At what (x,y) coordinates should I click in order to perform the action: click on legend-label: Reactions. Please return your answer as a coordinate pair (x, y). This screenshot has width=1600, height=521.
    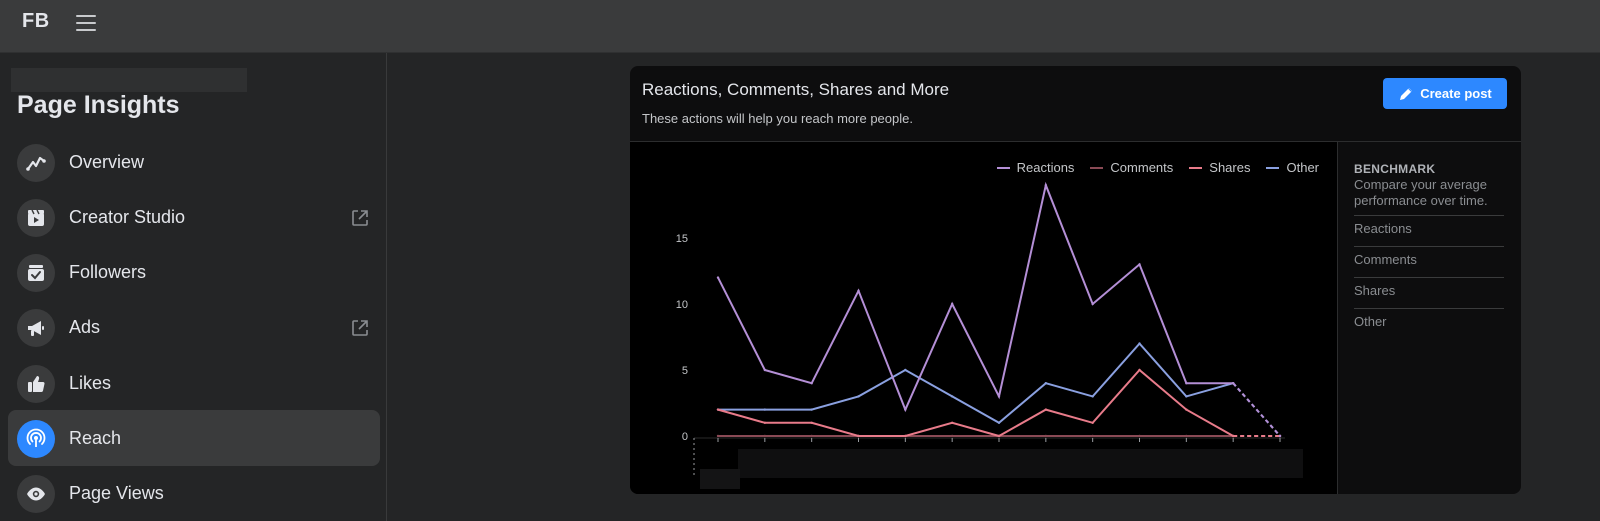
    Looking at the image, I should click on (1045, 167).